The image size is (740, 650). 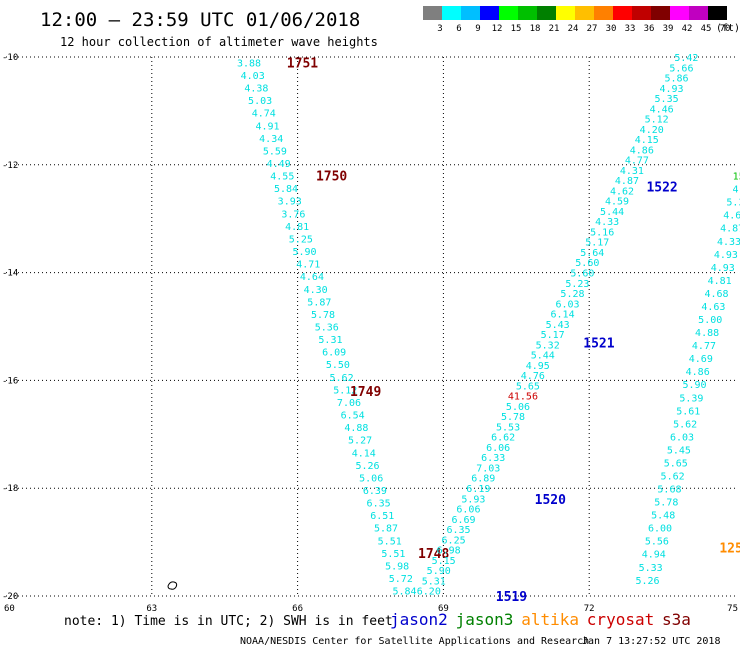 What do you see at coordinates (503, 438) in the screenshot?
I see `wave-height-label: 6.62` at bounding box center [503, 438].